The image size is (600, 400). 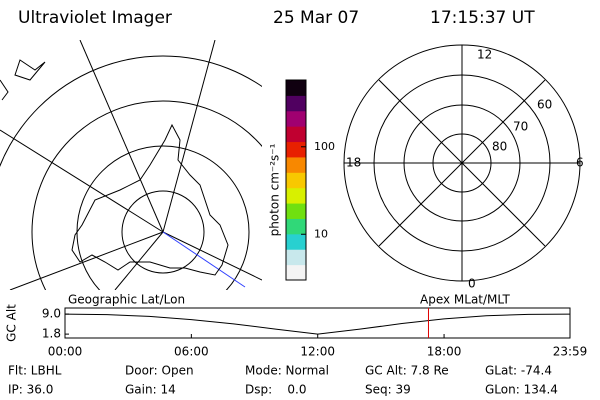 What do you see at coordinates (324, 146) in the screenshot?
I see `colorbar-tick-label: 100` at bounding box center [324, 146].